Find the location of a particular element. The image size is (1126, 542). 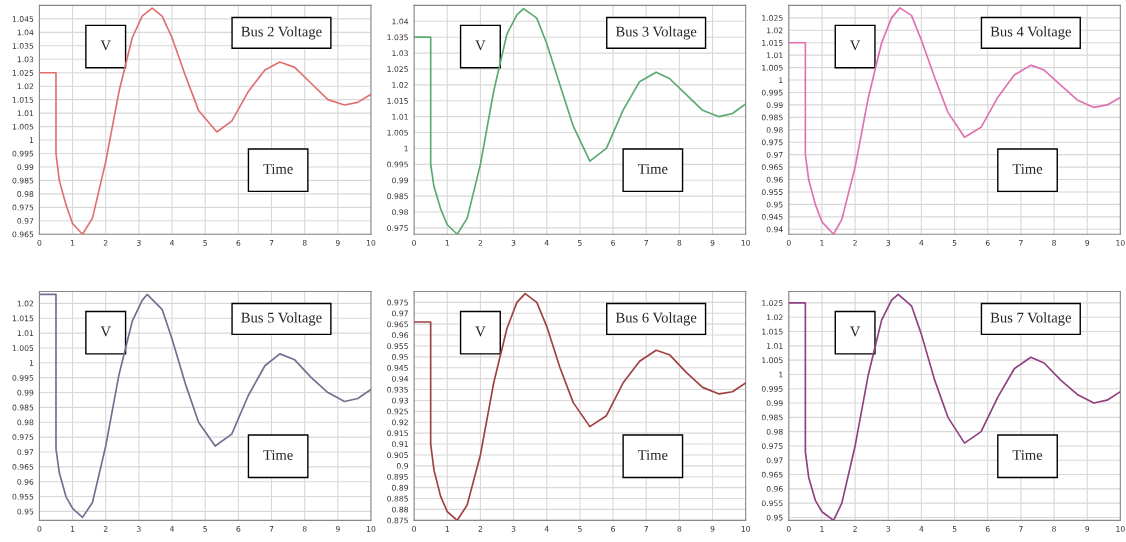

text: Bus 3 Voltage is located at coordinates (656, 33).